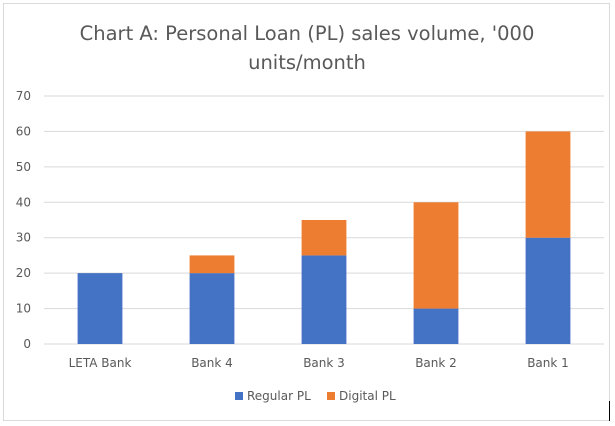 The width and height of the screenshot is (615, 426). What do you see at coordinates (609, 411) in the screenshot?
I see `text-cursor` at bounding box center [609, 411].